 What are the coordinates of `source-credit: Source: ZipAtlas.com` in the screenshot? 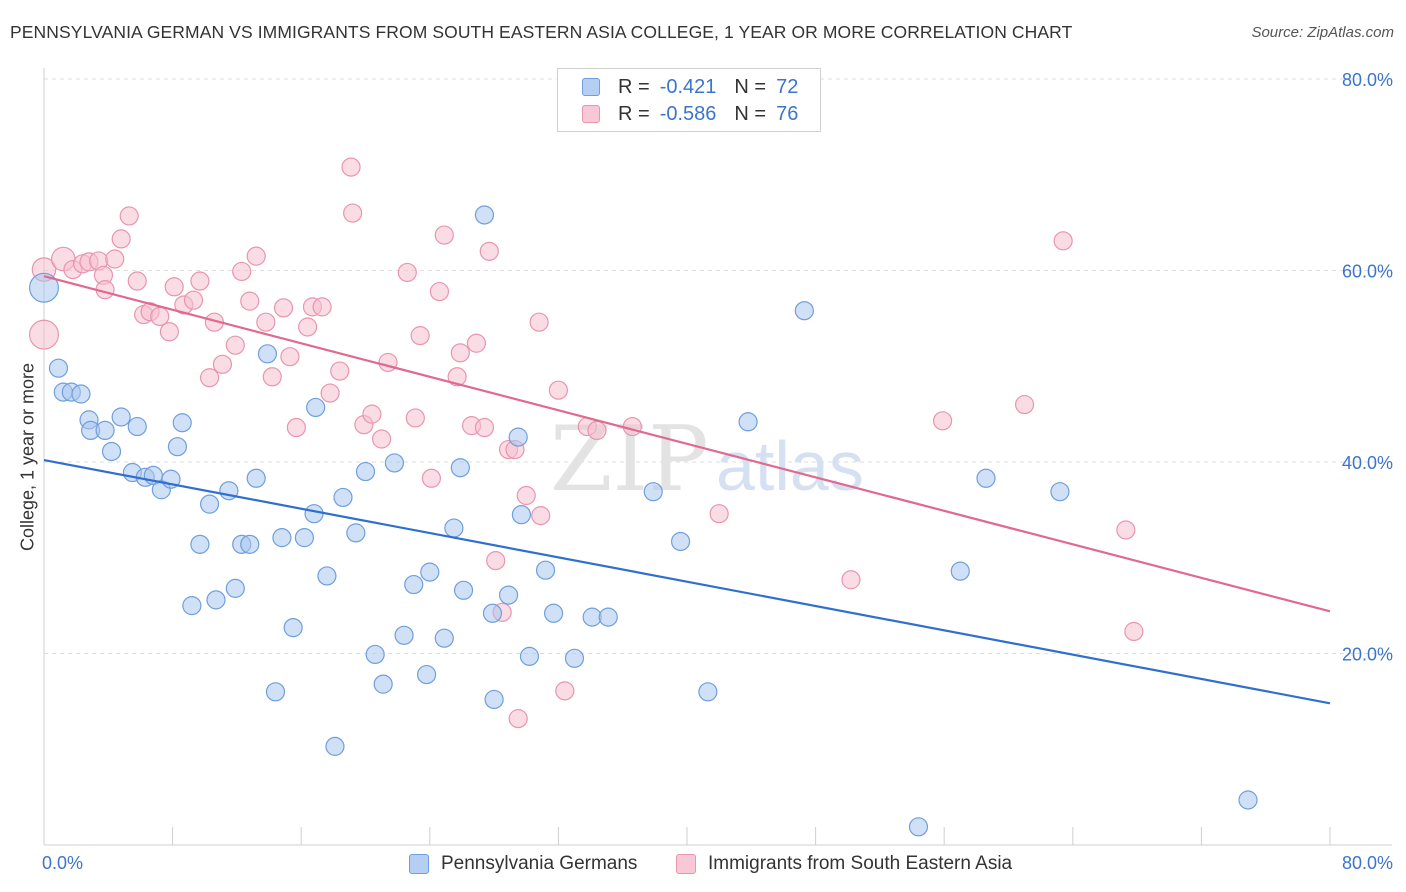 It's located at (1322, 32).